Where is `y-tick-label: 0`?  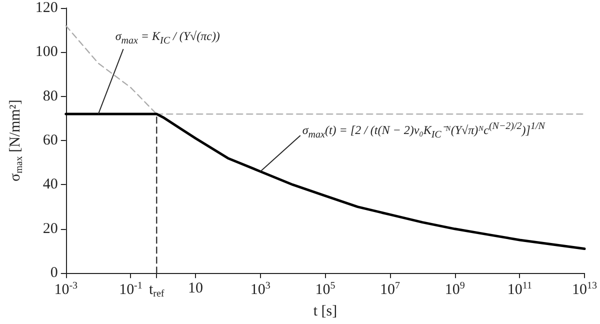 y-tick-label: 0 is located at coordinates (54, 273).